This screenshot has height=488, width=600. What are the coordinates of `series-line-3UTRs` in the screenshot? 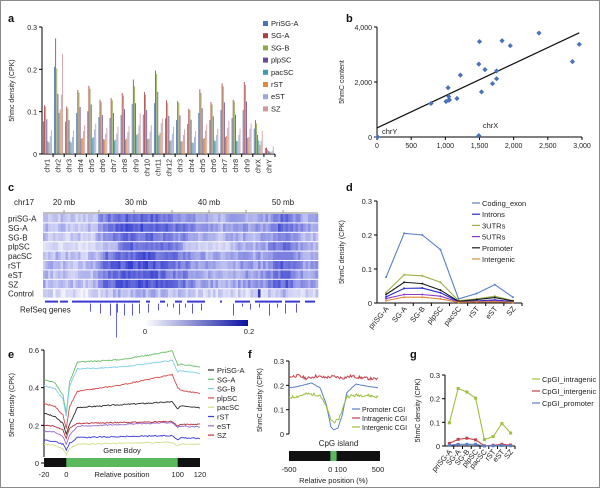 It's located at (449, 288).